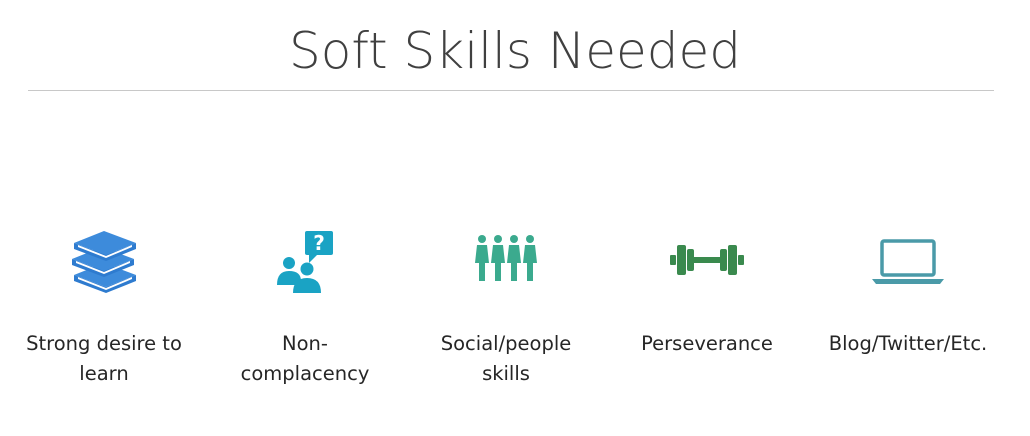  Describe the element at coordinates (908, 343) in the screenshot. I see `skill-label: Blog/Twitter/Etc.` at that location.